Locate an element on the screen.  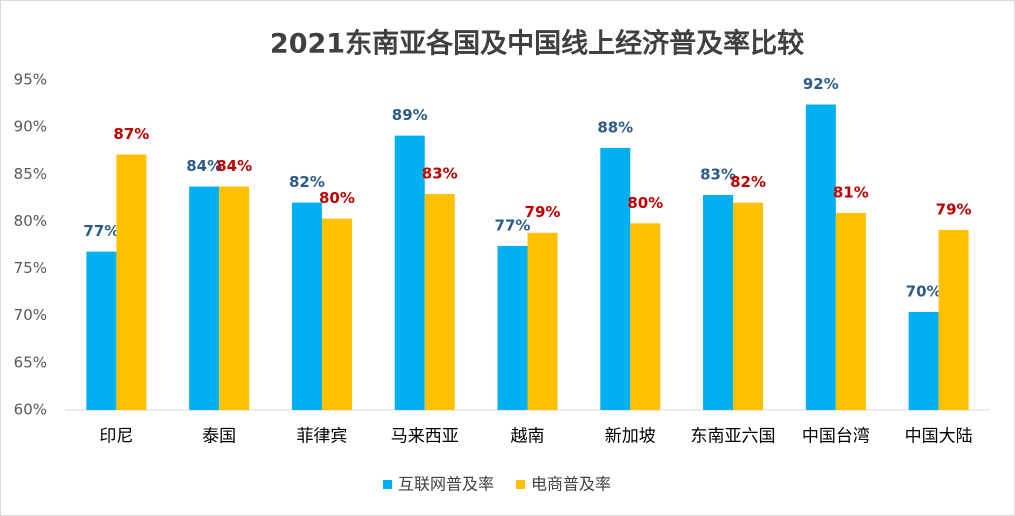
y-tick-label: 70% is located at coordinates (30, 315).